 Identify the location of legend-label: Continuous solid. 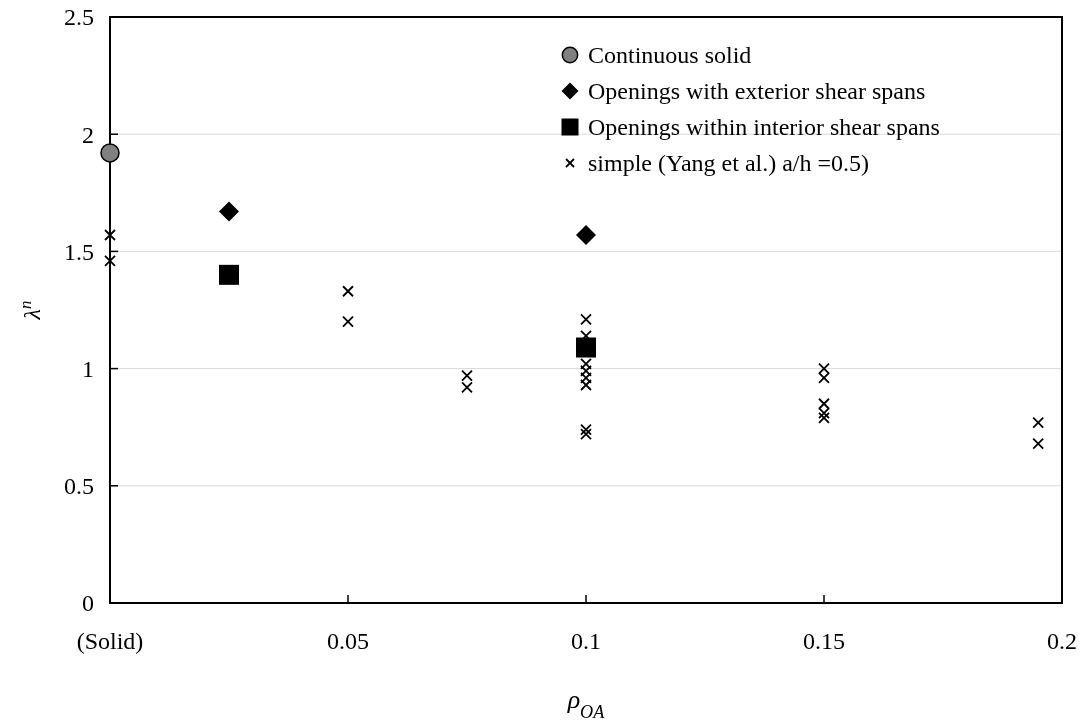
(670, 55).